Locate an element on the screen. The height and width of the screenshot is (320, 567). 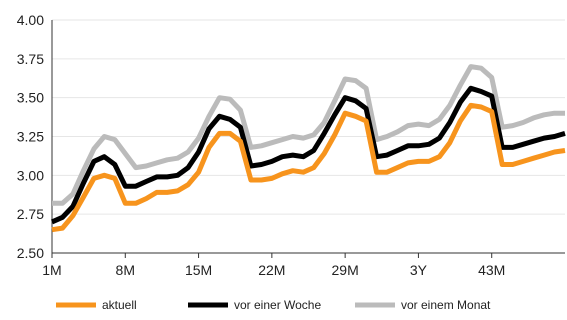
x-tick-label: 3Y is located at coordinates (419, 270).